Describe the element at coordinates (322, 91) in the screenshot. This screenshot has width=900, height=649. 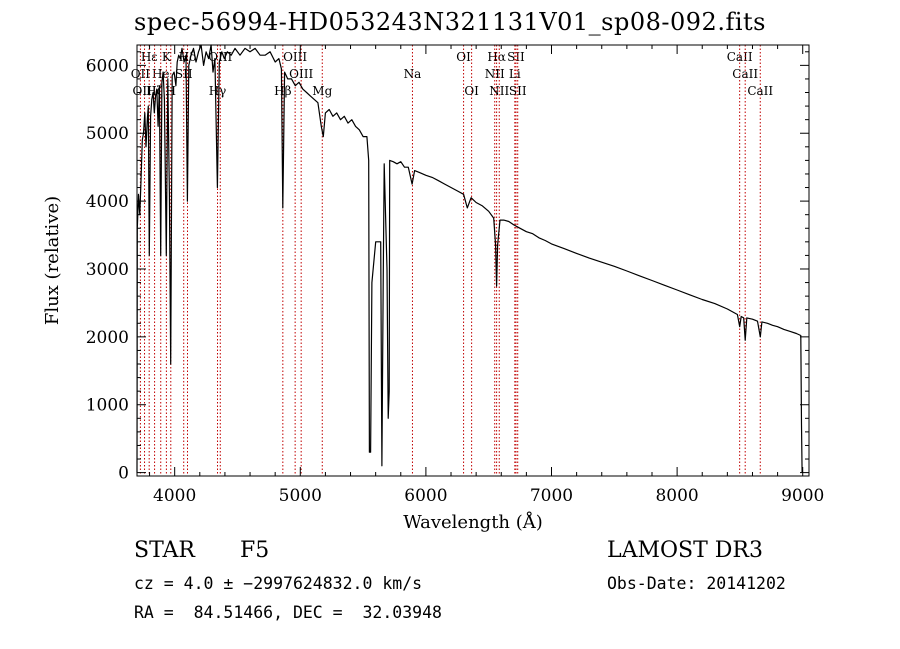
I see `line-marker-label: Mg` at that location.